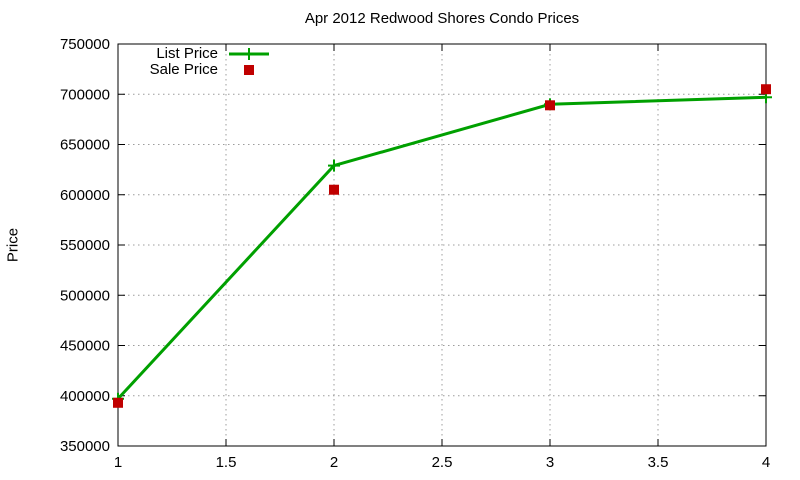 The height and width of the screenshot is (480, 800). What do you see at coordinates (85, 145) in the screenshot?
I see `y-tick-label: 650000` at bounding box center [85, 145].